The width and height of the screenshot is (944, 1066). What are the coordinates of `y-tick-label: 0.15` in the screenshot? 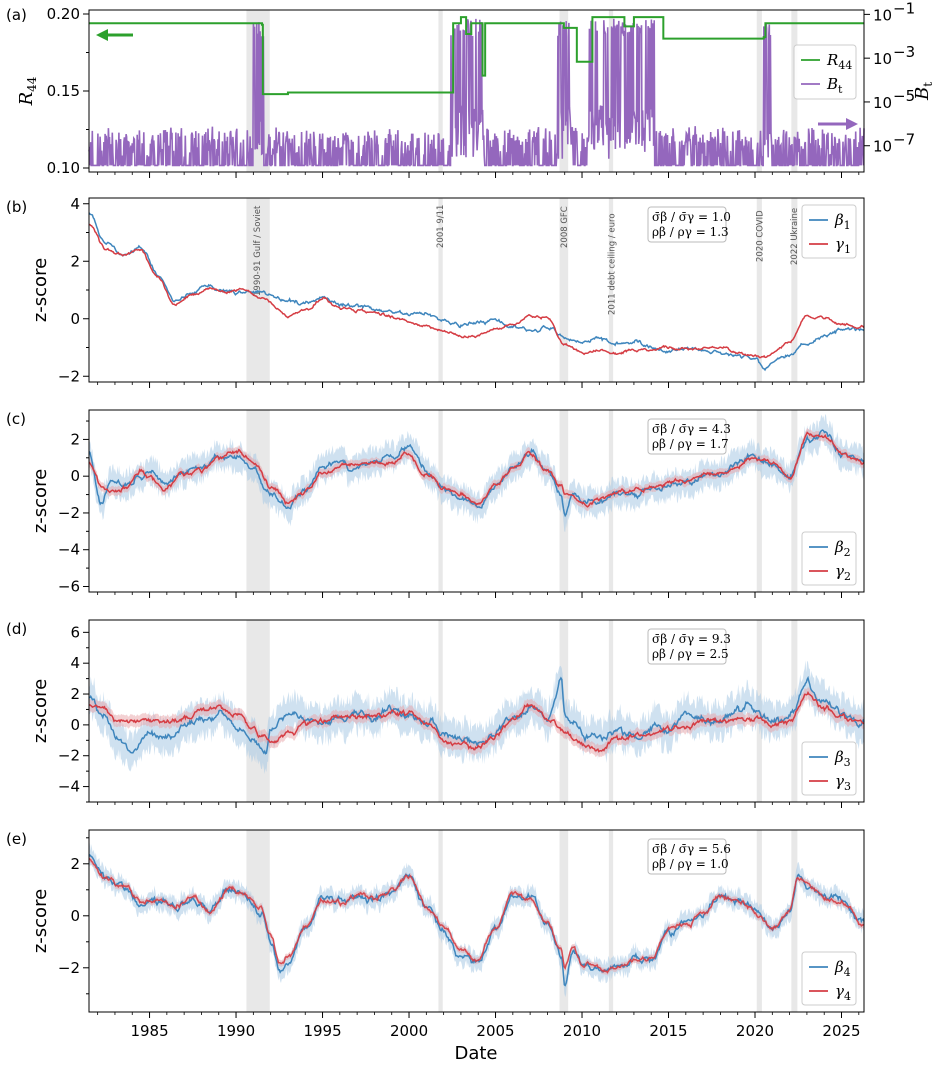 It's located at (63, 91).